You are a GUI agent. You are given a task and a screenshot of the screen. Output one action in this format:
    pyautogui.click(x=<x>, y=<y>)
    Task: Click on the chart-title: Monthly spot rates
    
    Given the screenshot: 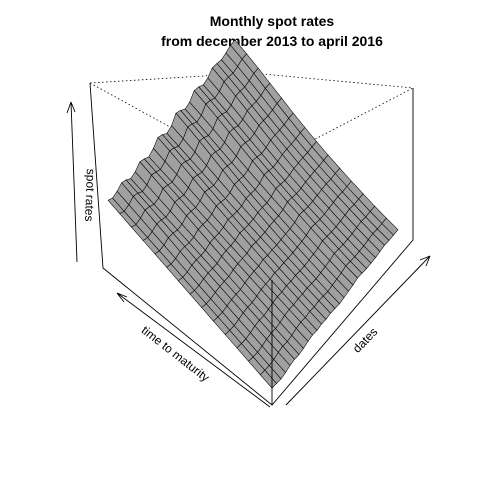 What is the action you would take?
    pyautogui.click(x=272, y=21)
    